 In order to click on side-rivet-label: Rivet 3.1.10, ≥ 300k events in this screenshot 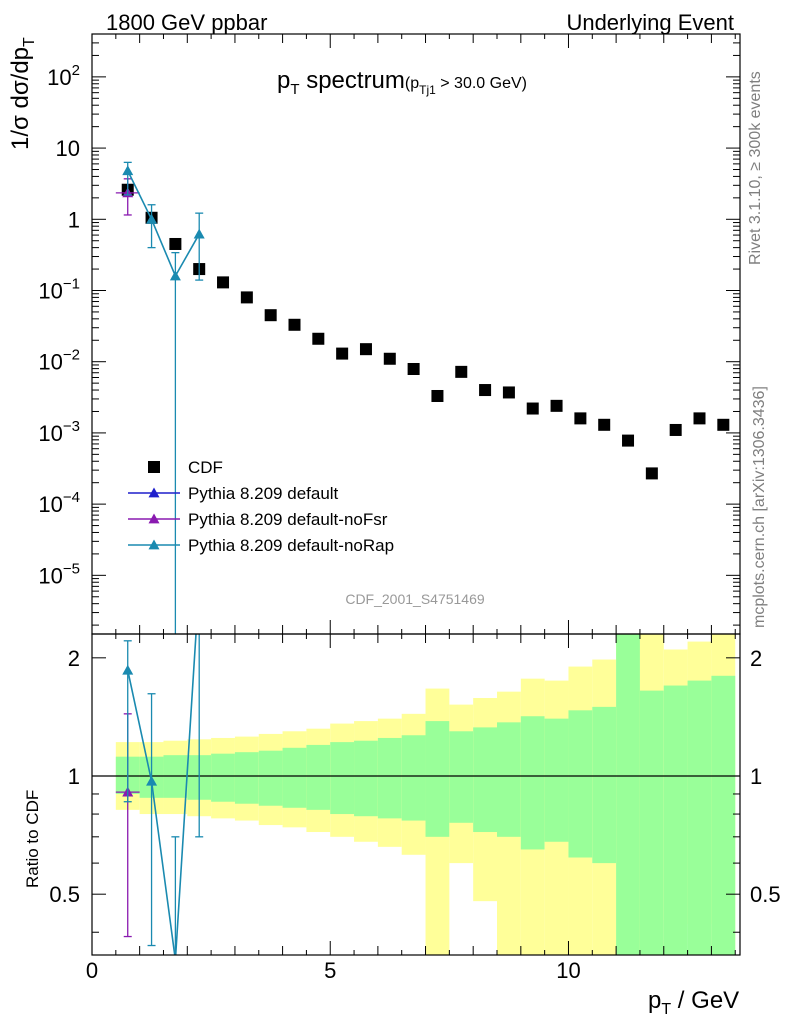, I will do `click(755, 168)`.